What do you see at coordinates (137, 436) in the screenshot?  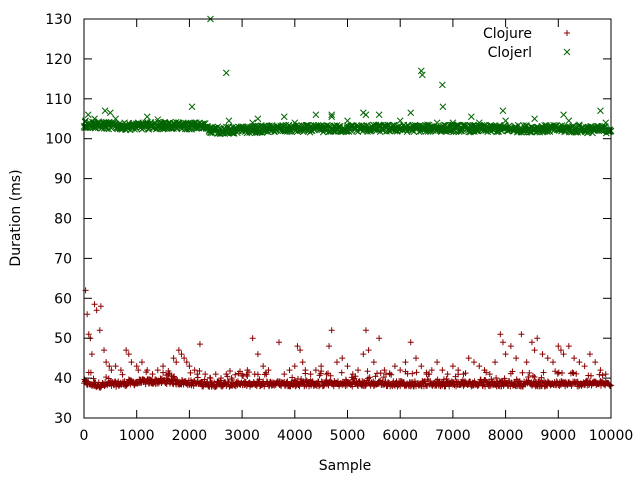 I see `x-tick-label: 1000` at bounding box center [137, 436].